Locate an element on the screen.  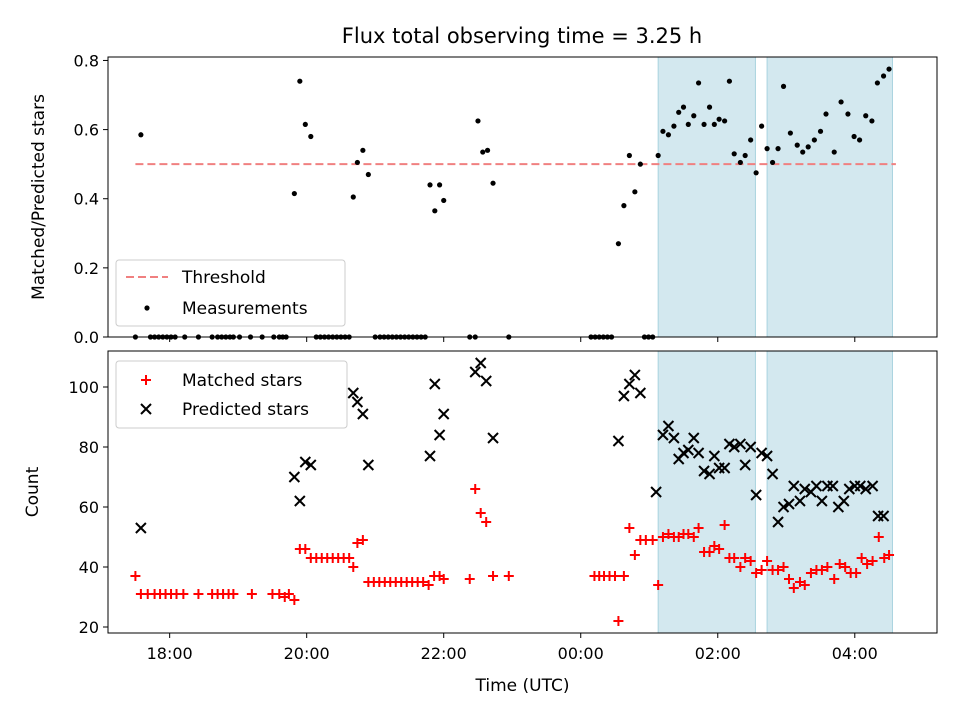
ratio-y-tick-label: 0.2 is located at coordinates (86, 268).